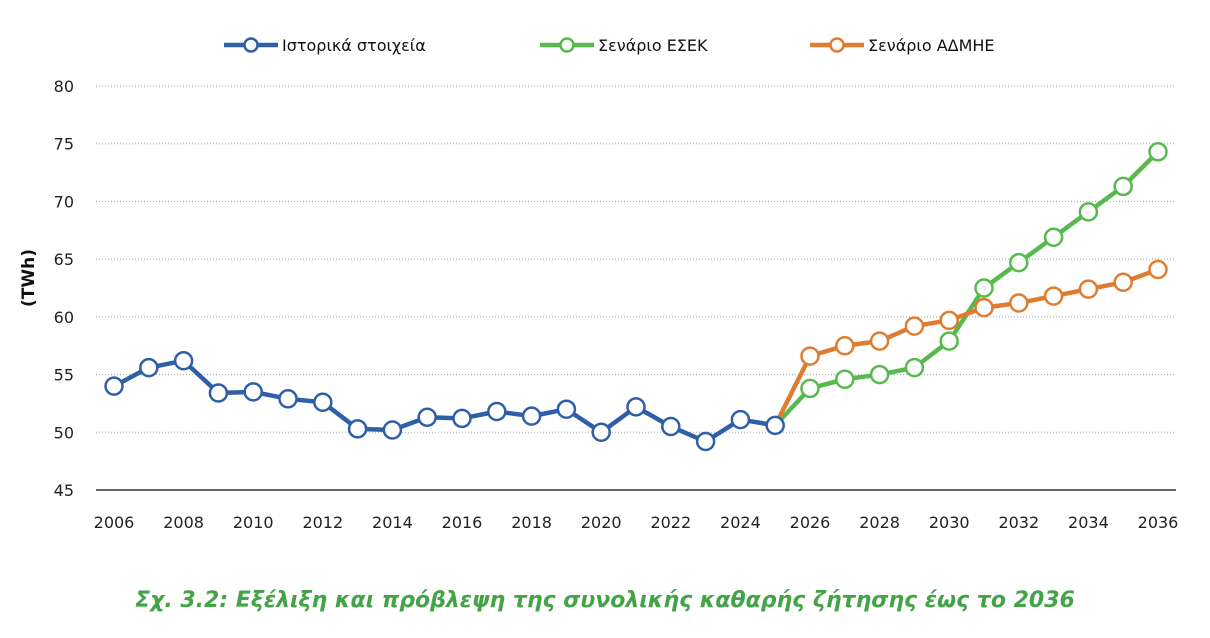  What do you see at coordinates (740, 522) in the screenshot?
I see `x-tick-label: 2024` at bounding box center [740, 522].